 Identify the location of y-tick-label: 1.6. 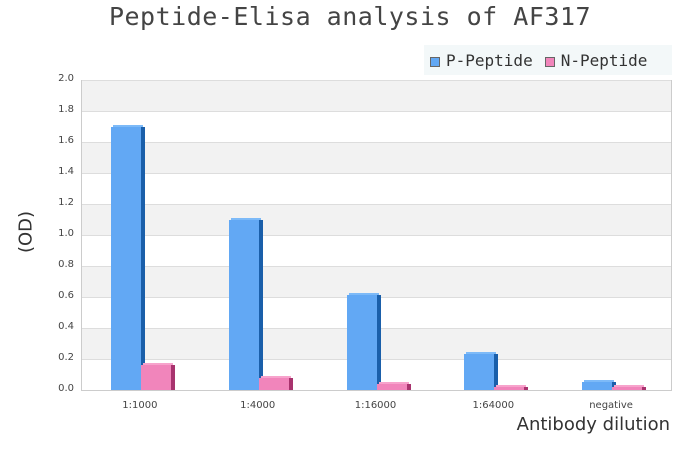
(66, 140).